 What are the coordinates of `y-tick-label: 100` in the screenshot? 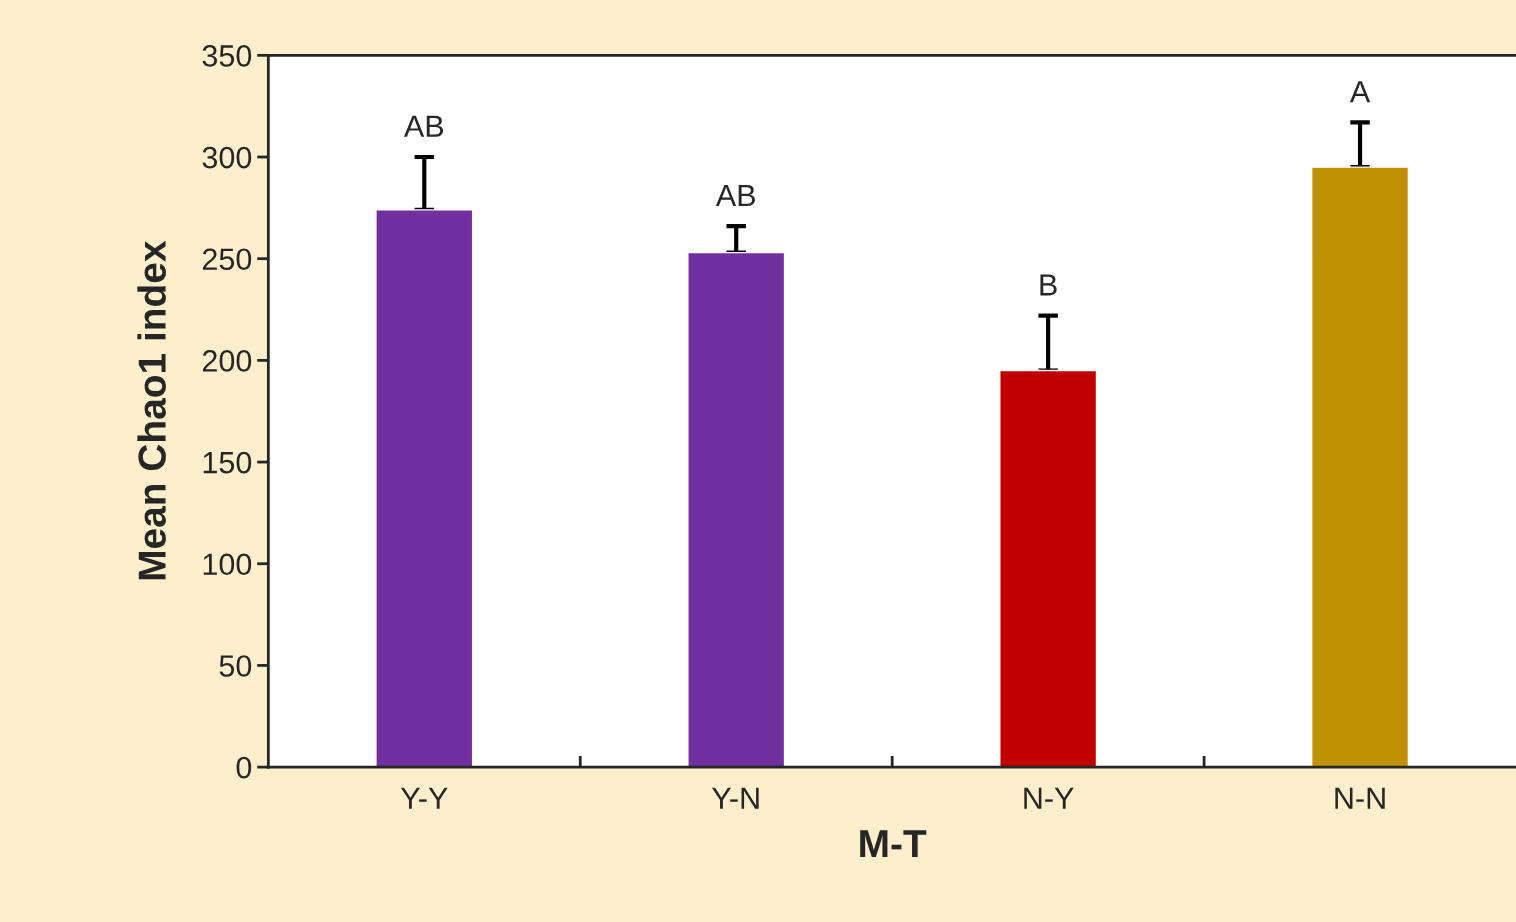 It's located at (227, 564).